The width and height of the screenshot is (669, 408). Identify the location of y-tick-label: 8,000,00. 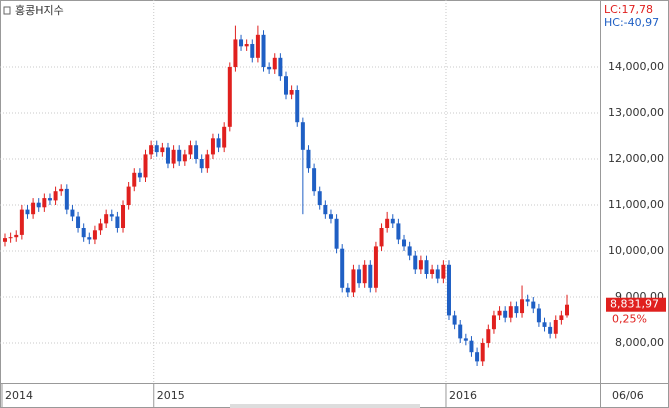
(639, 342).